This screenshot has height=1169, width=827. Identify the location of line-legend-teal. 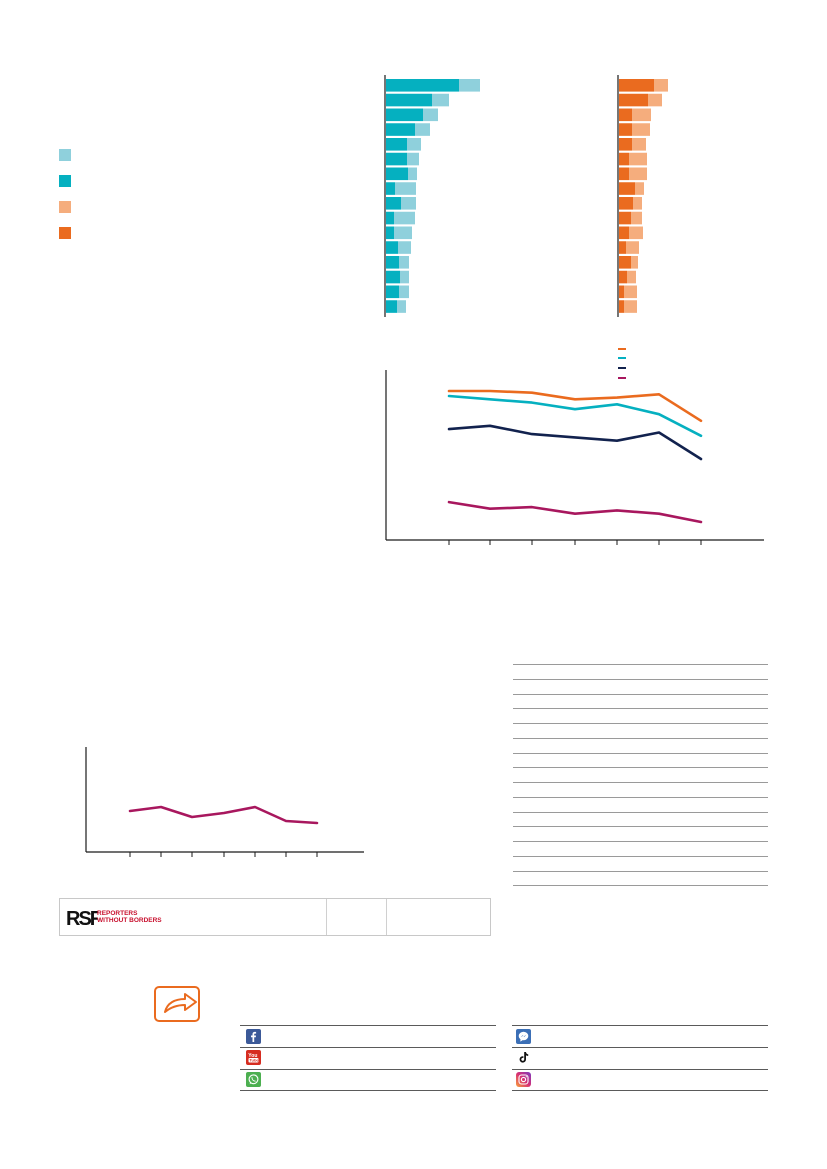
(622, 358).